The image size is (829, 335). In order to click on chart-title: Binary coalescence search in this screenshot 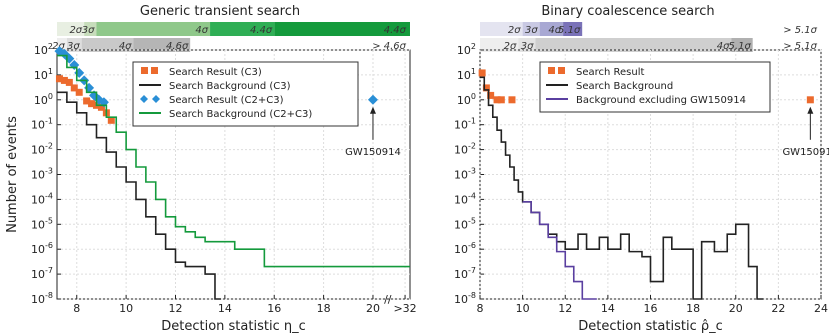, I will do `click(627, 11)`.